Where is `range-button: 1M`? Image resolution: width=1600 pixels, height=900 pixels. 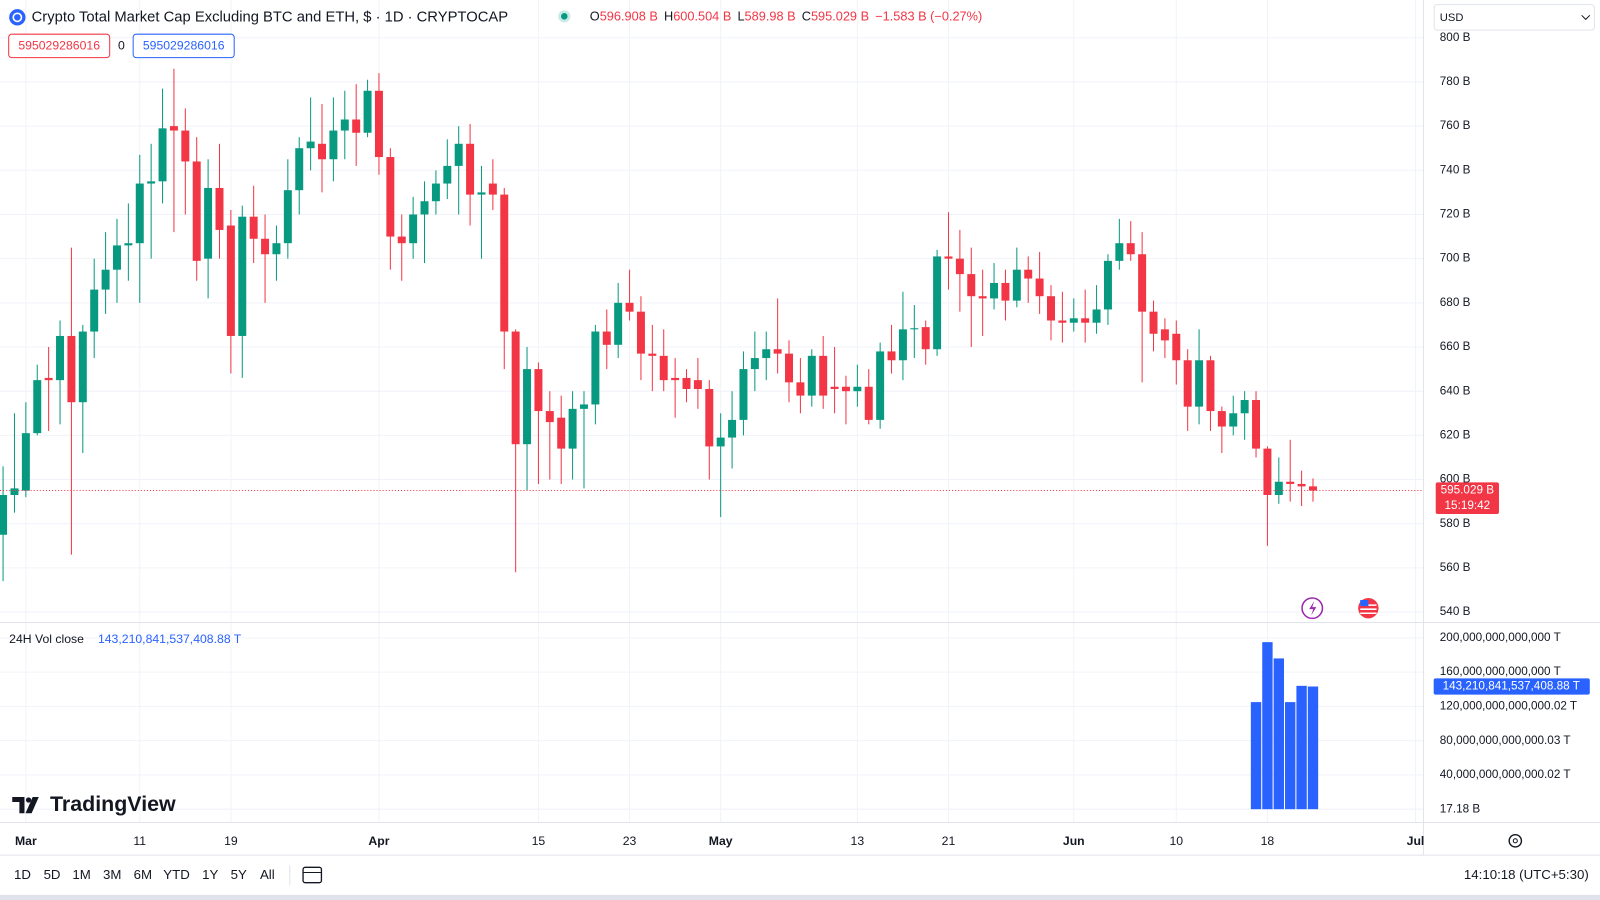 range-button: 1M is located at coordinates (81, 874).